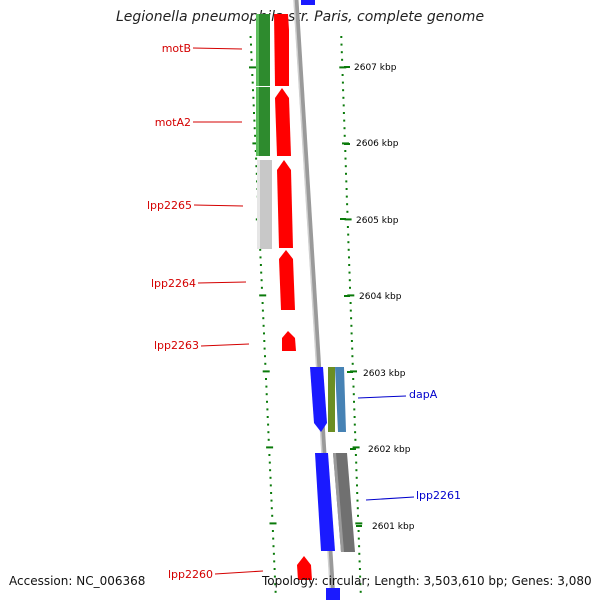 This screenshot has width=600, height=600. What do you see at coordinates (289, 341) in the screenshot?
I see `gene-lpp2263` at bounding box center [289, 341].